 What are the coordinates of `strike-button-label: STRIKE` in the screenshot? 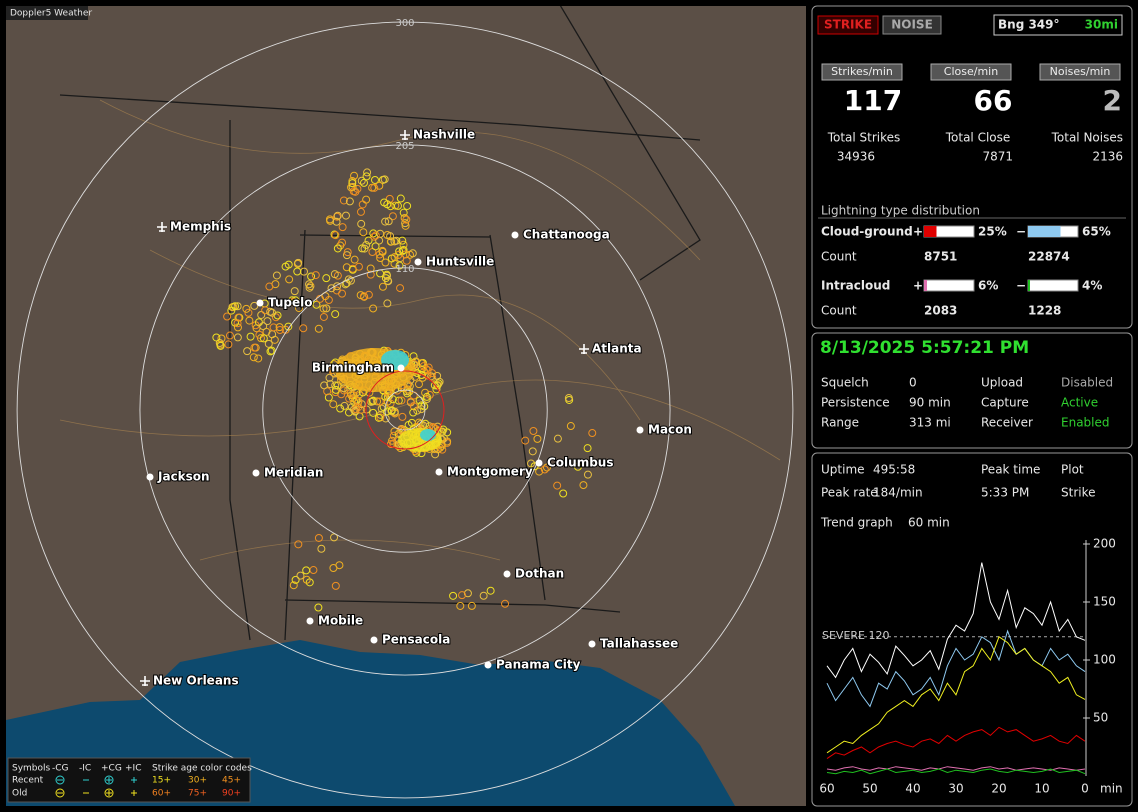 It's located at (848, 25).